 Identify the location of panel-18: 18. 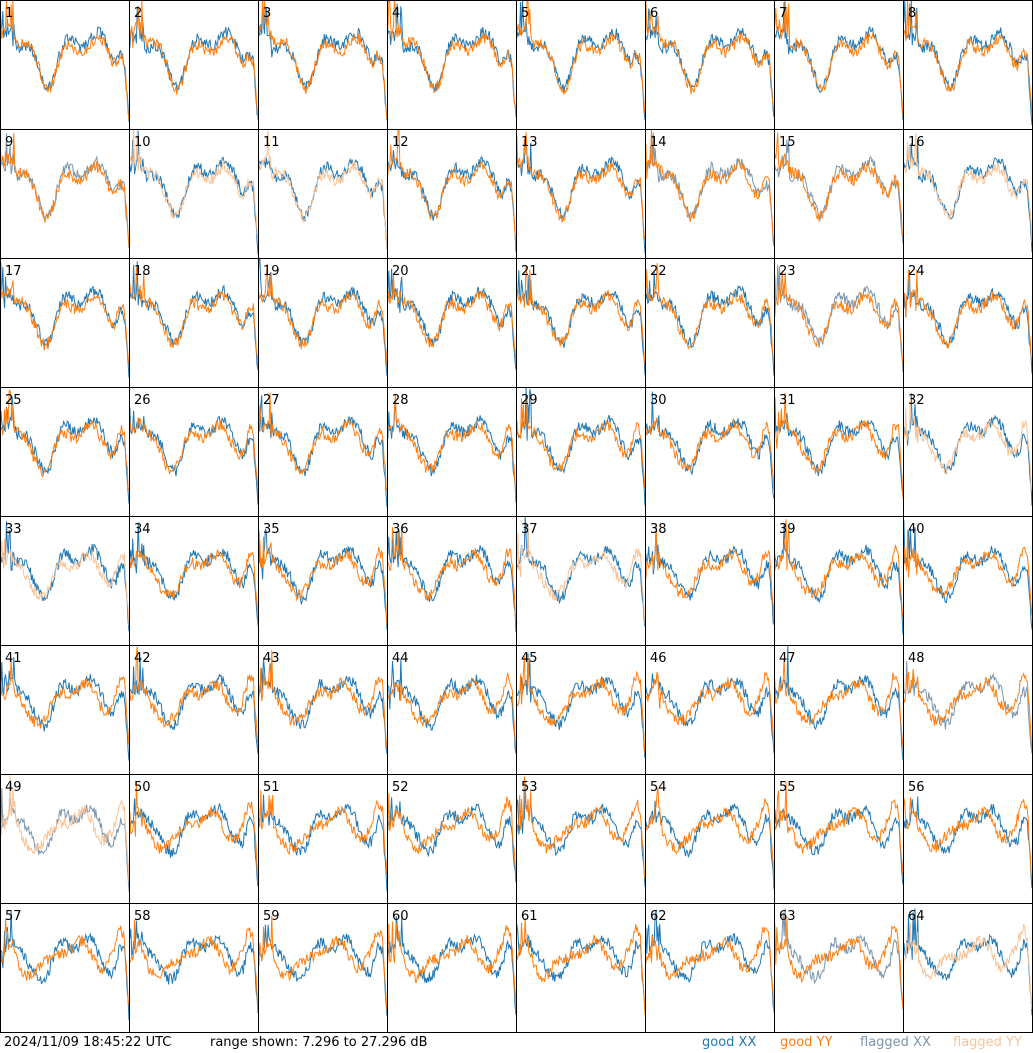
(194, 323).